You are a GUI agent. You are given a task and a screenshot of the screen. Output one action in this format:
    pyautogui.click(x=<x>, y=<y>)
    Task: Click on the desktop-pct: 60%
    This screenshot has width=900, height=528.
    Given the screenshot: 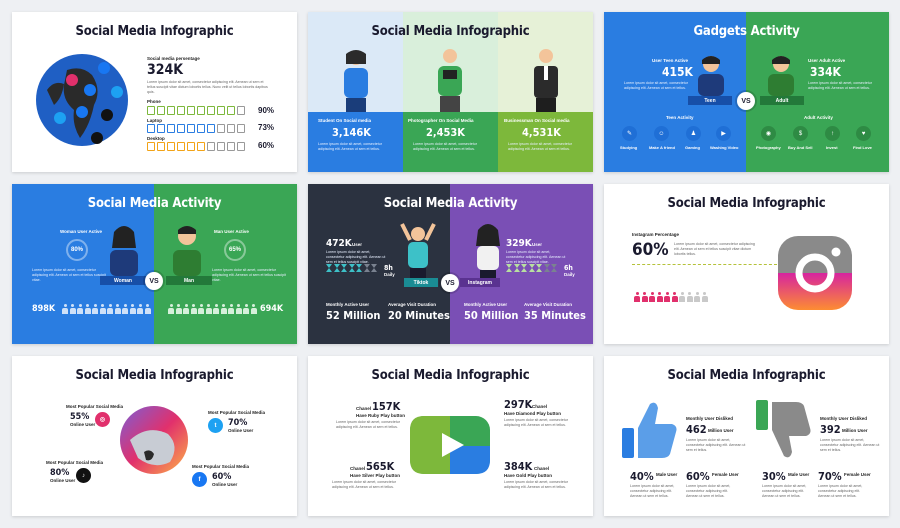 What is the action you would take?
    pyautogui.click(x=266, y=145)
    